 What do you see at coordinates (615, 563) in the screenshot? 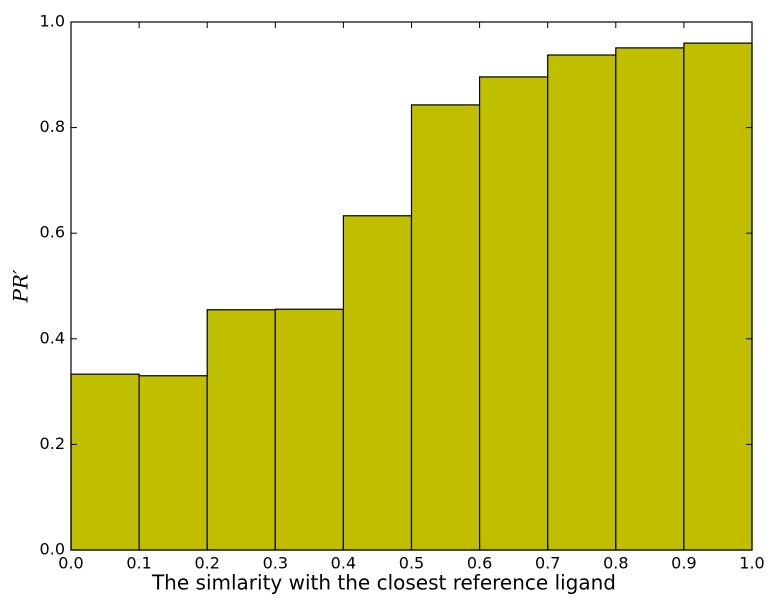
I see `x-tick-label: 0.8` at bounding box center [615, 563].